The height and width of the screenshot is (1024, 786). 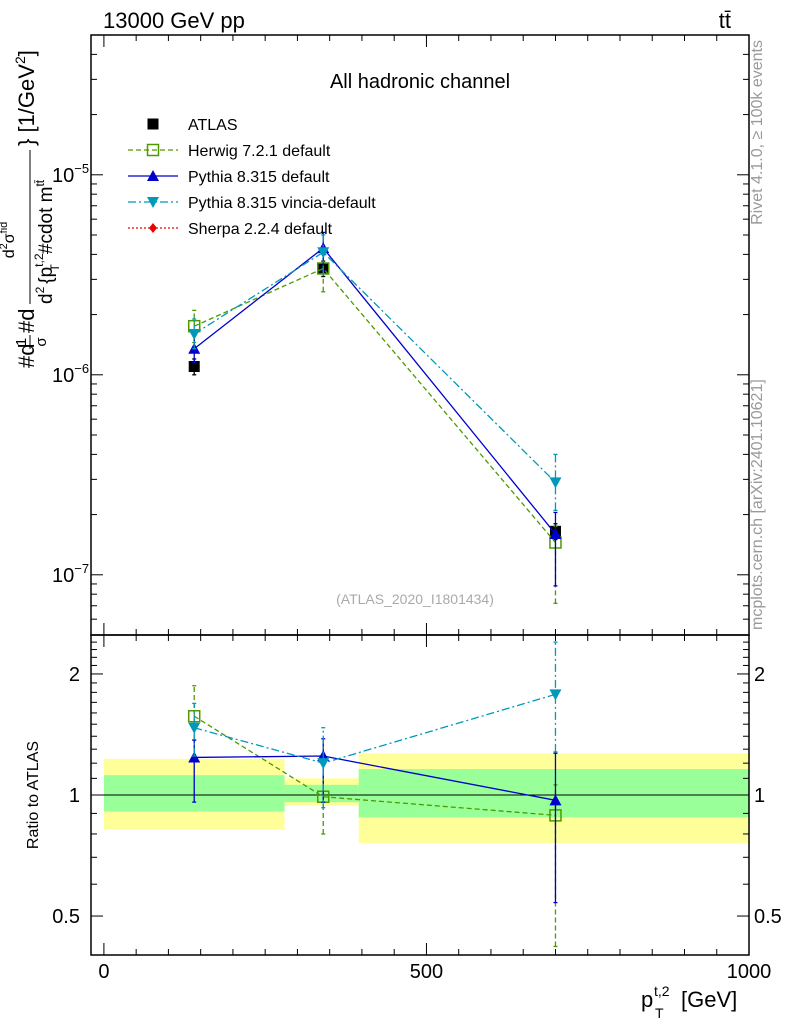 What do you see at coordinates (174, 20) in the screenshot?
I see `energy-label: 13000 GeV pp` at bounding box center [174, 20].